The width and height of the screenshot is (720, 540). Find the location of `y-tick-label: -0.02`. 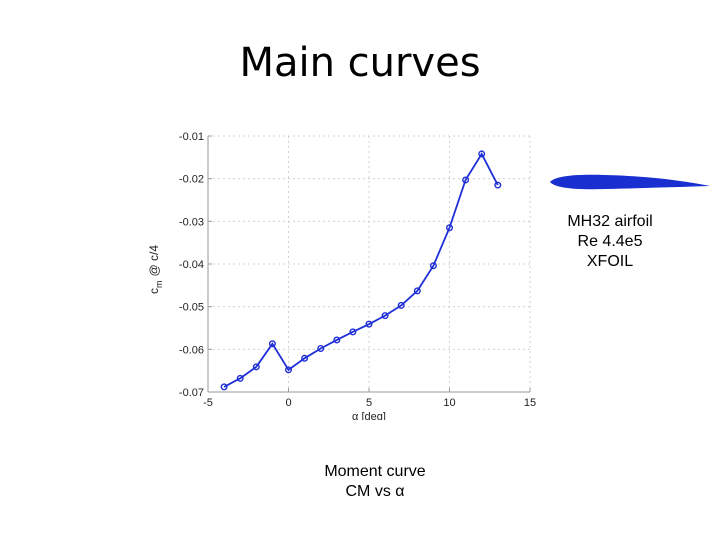

y-tick-label: -0.02 is located at coordinates (191, 180).